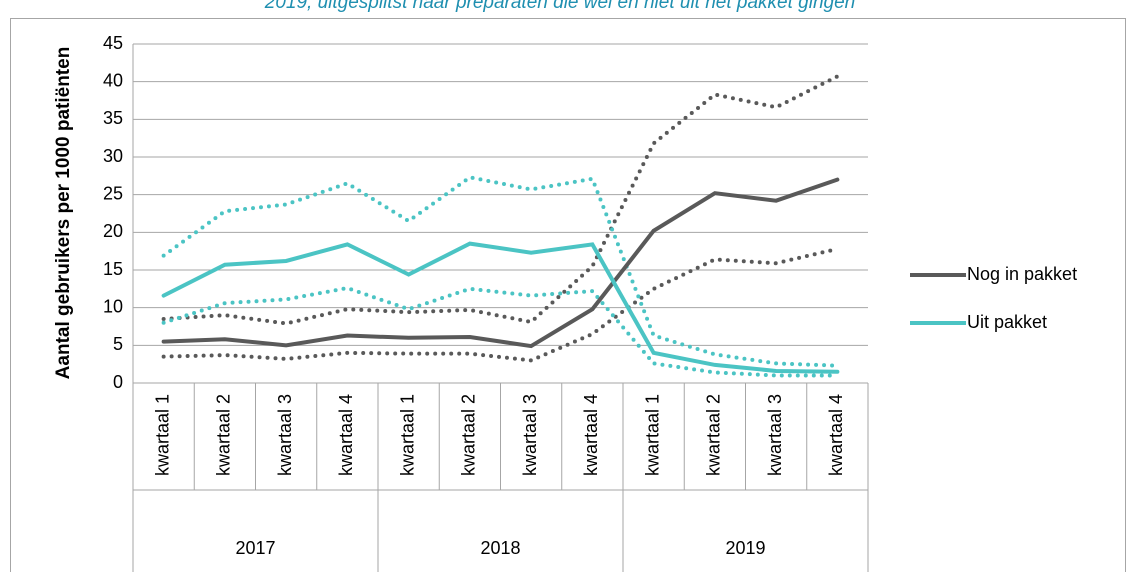 This screenshot has height=572, width=1129. What do you see at coordinates (1022, 274) in the screenshot?
I see `legend-label: Nog in pakket` at bounding box center [1022, 274].